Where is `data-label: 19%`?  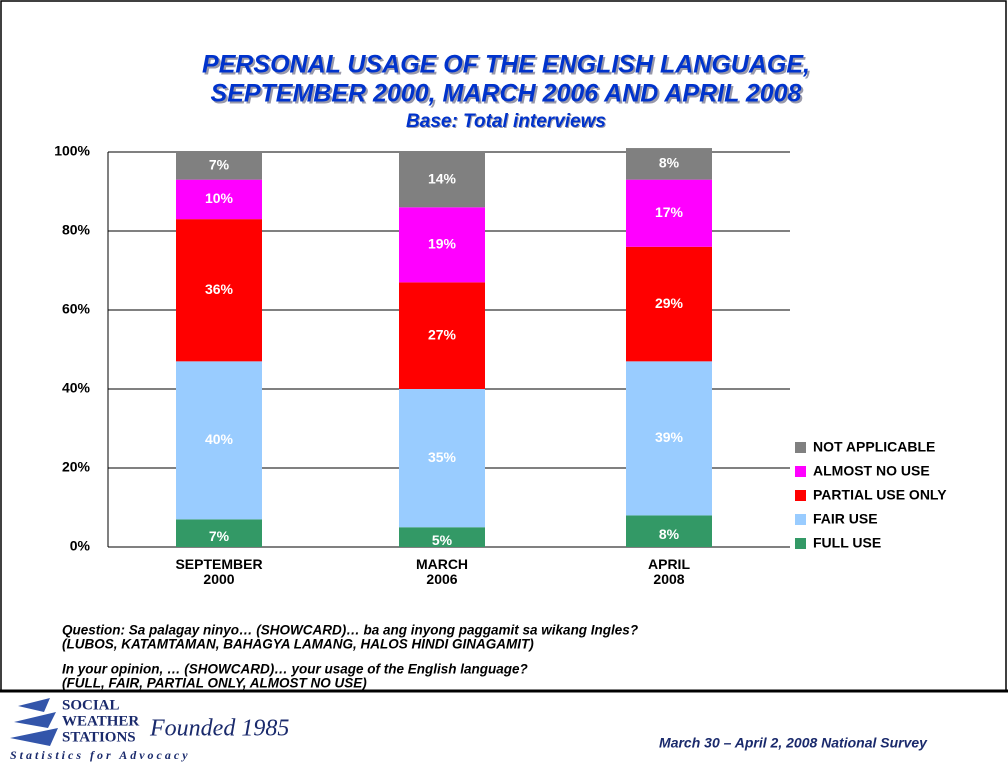
data-label: 19% is located at coordinates (442, 244).